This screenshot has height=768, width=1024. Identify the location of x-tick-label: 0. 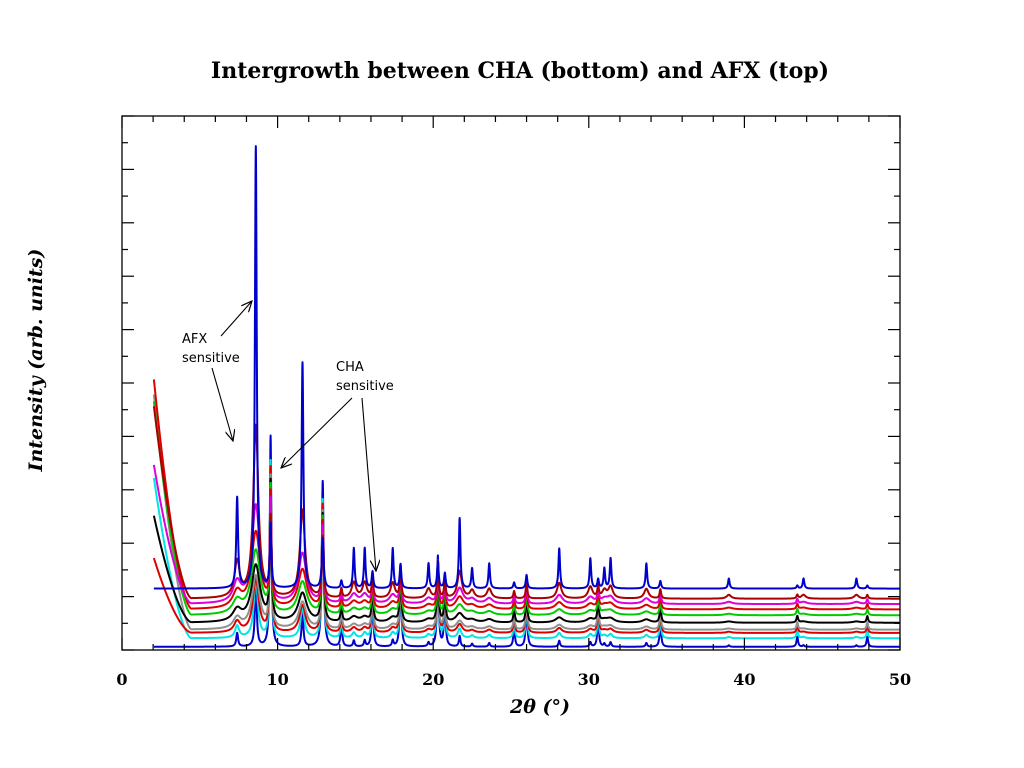
(121, 679).